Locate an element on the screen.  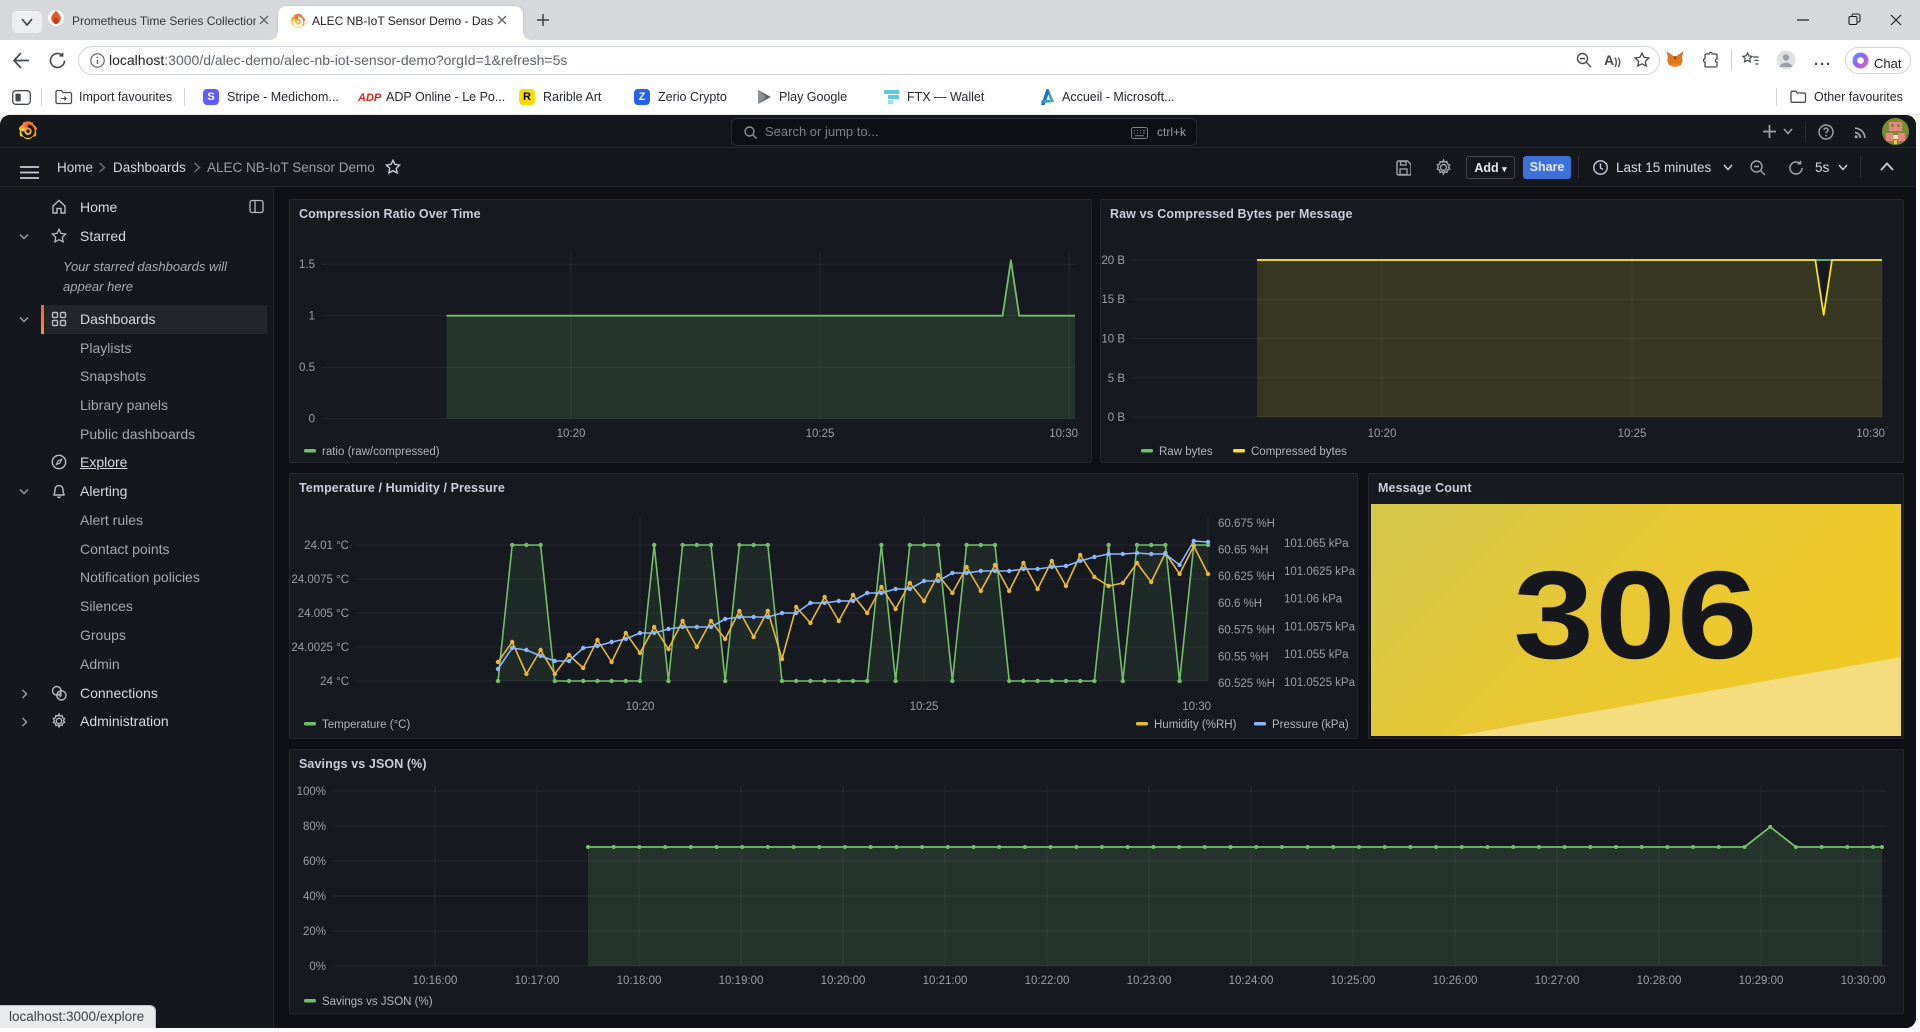
svg-text: 10:30:00 is located at coordinates (1863, 981).